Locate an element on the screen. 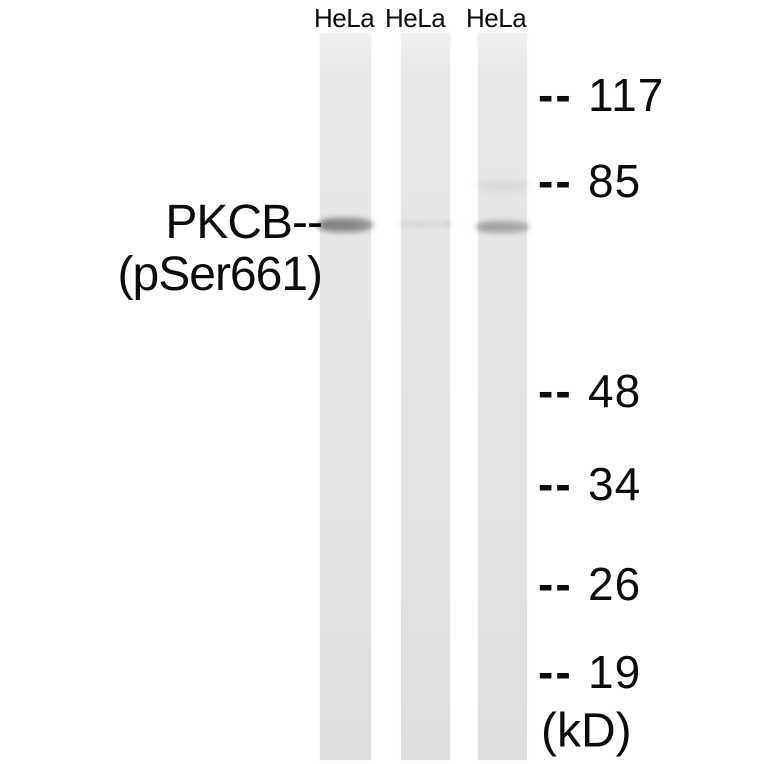 The image size is (764, 764). mw-marker-48: -- 48 is located at coordinates (589, 391).